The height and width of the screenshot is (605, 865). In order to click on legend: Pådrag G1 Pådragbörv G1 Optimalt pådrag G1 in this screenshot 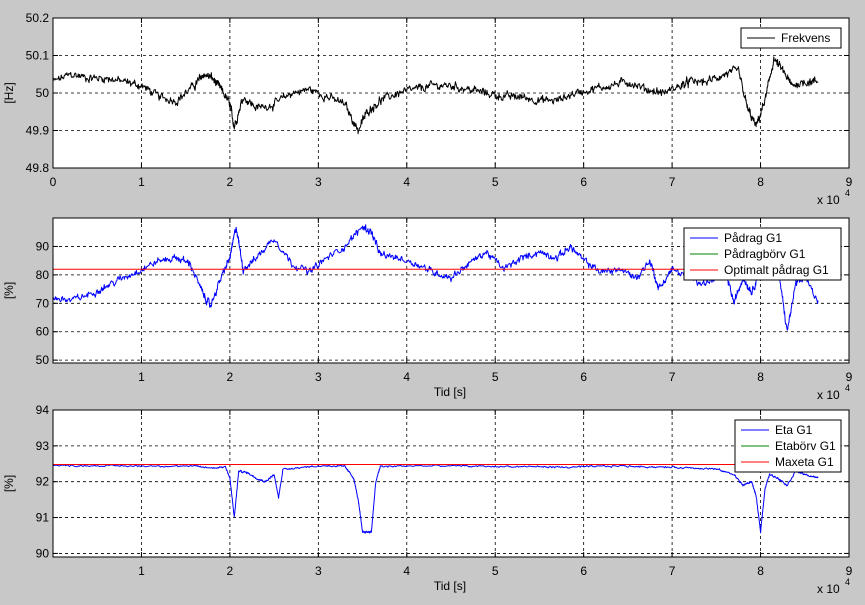, I will do `click(762, 254)`.